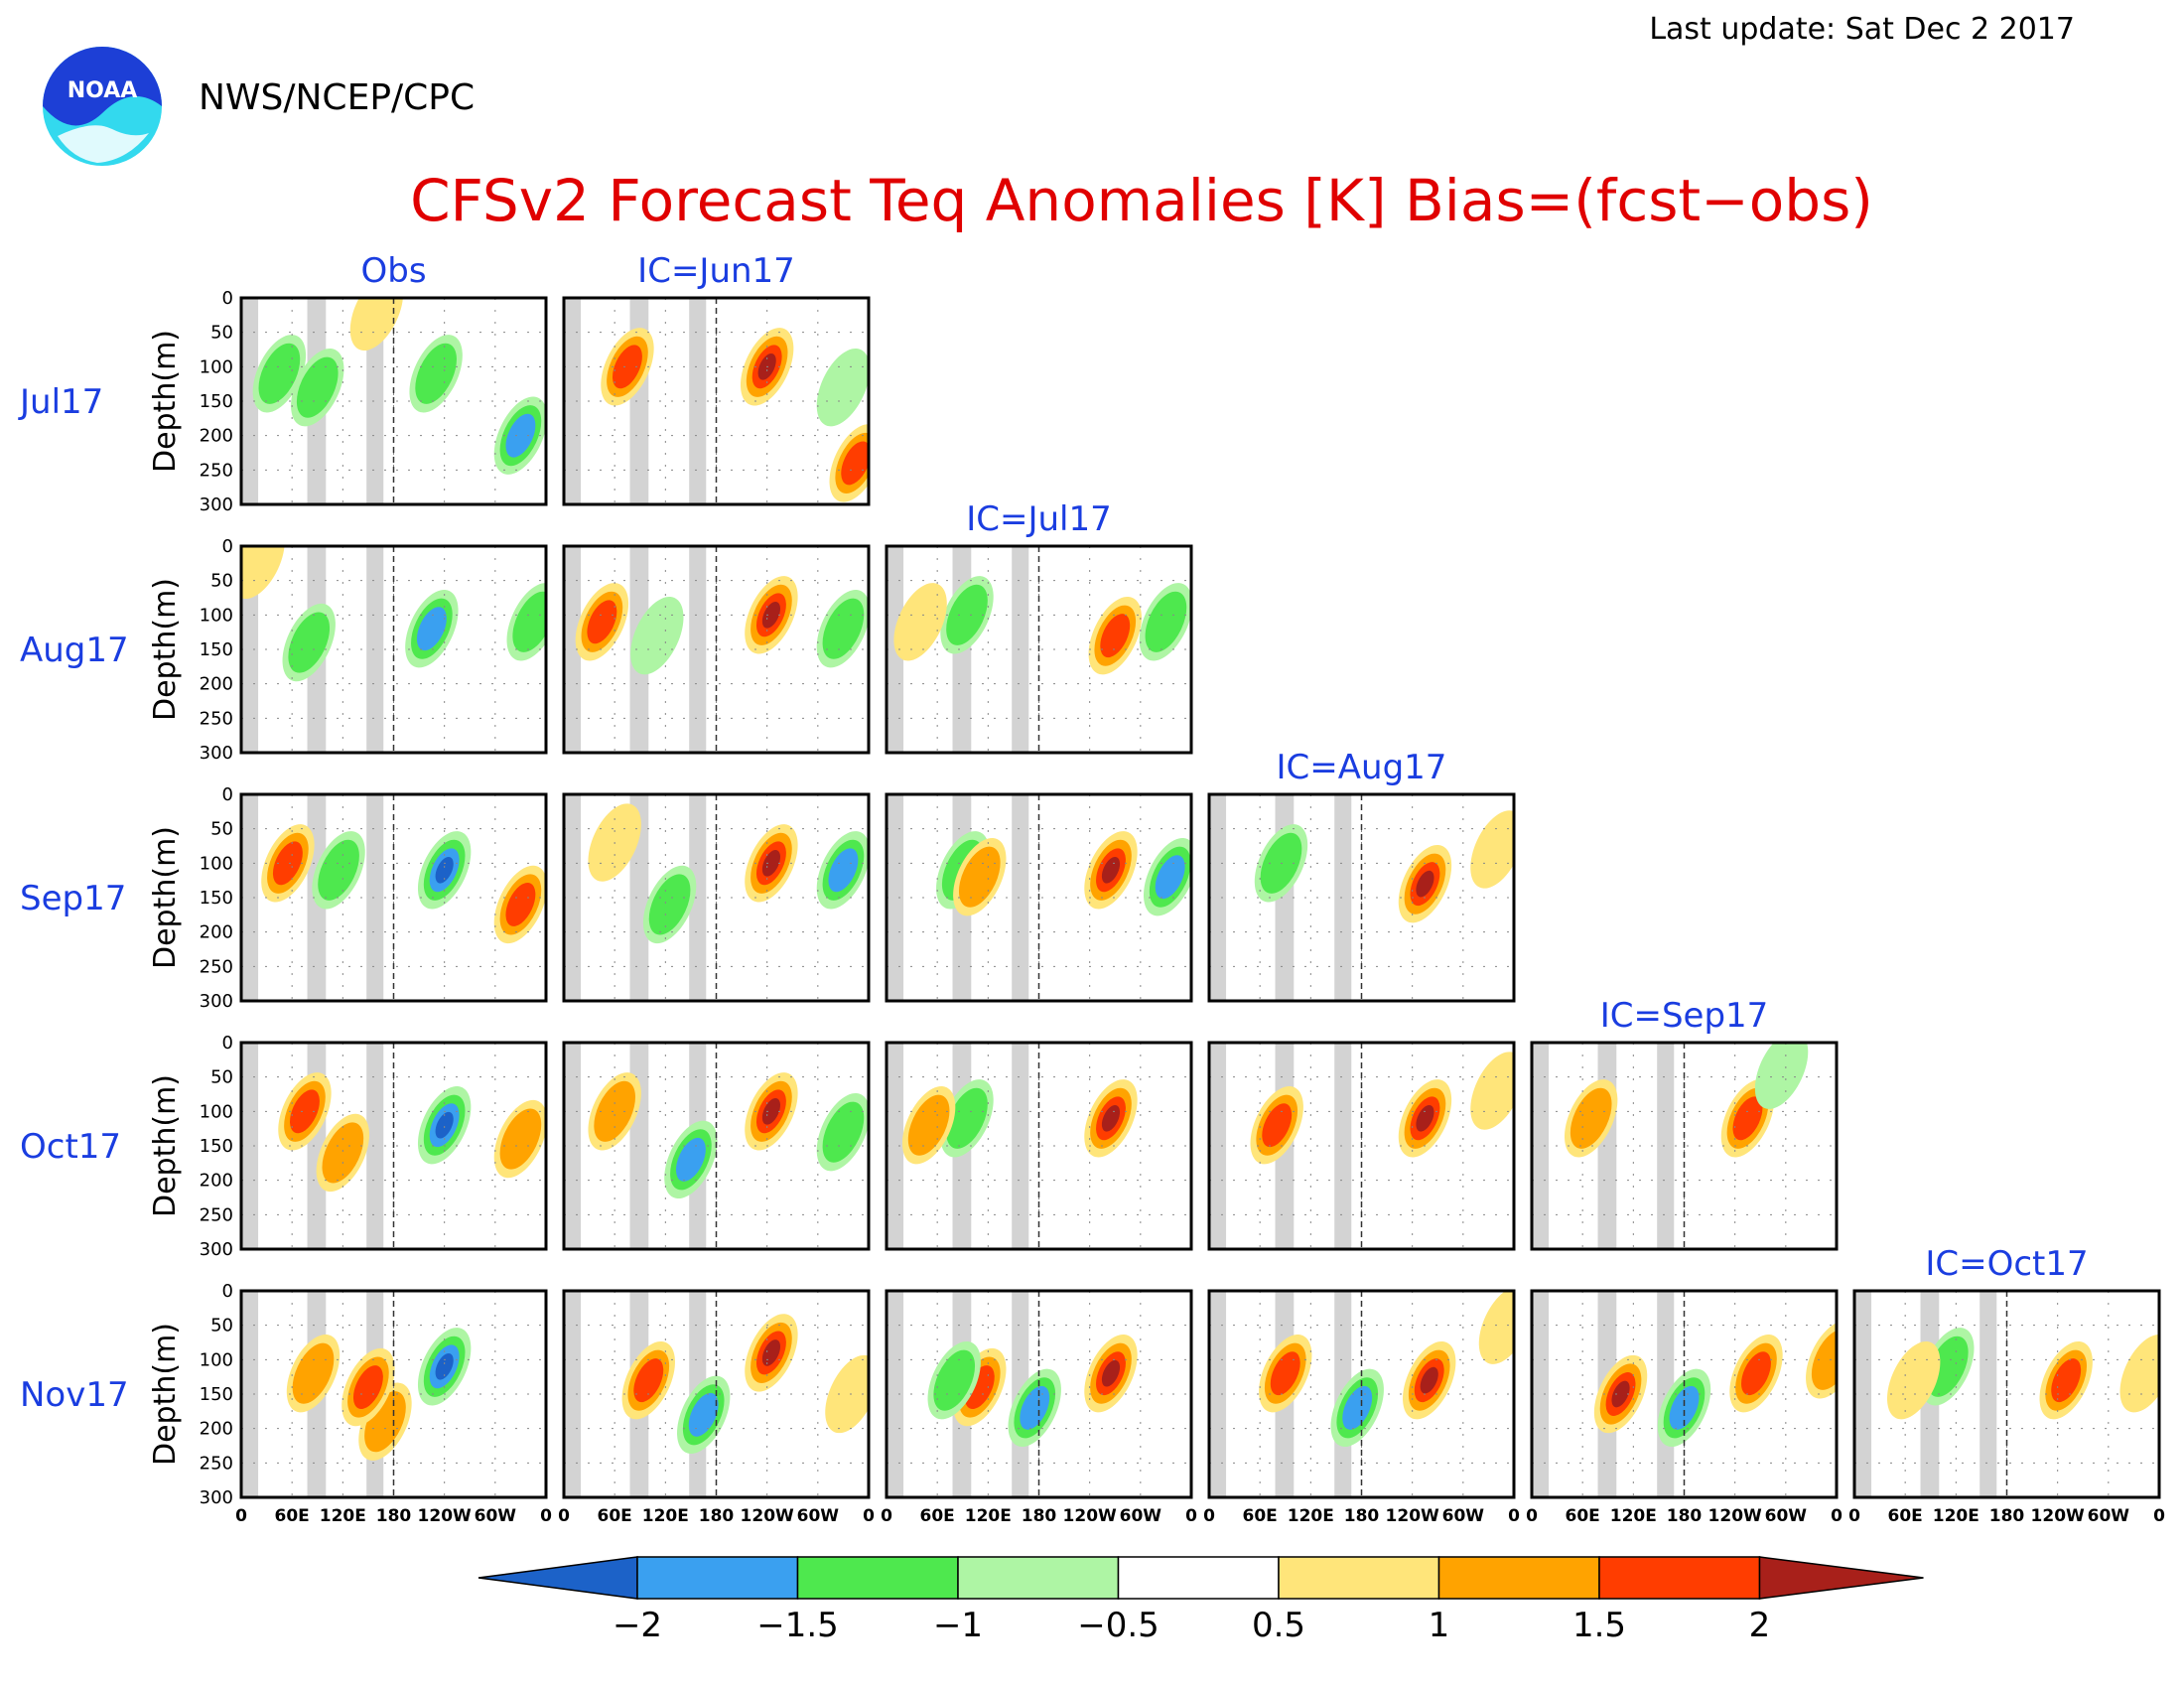 This screenshot has width=2184, height=1688. Describe the element at coordinates (227, 298) in the screenshot. I see `y-tick-label: 0` at that location.